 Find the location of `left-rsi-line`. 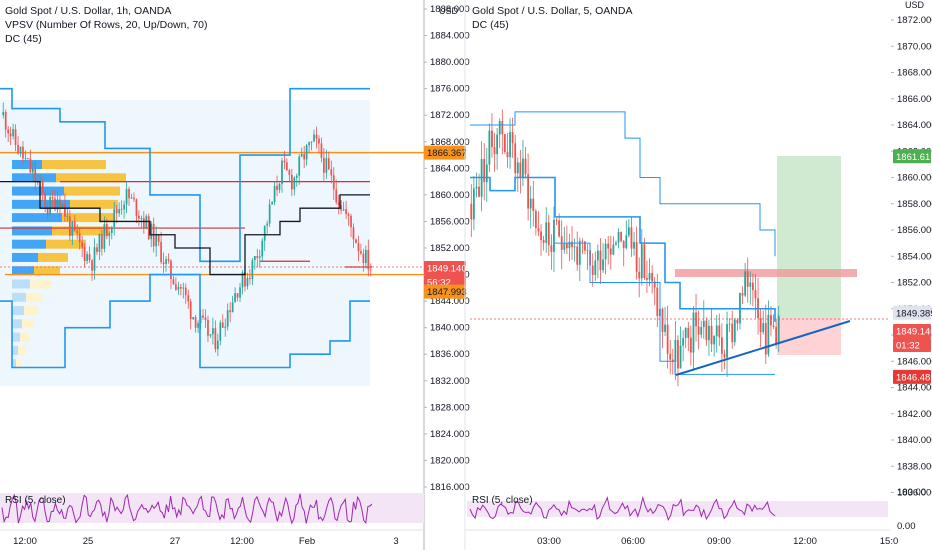

left-rsi-line is located at coordinates (187, 509).